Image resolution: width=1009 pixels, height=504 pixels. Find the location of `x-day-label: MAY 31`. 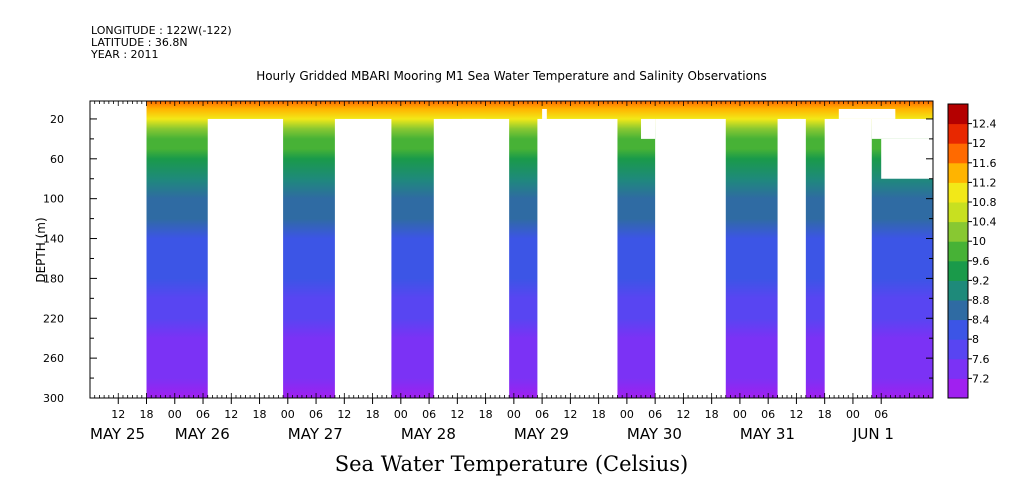

x-day-label: MAY 31 is located at coordinates (767, 434).